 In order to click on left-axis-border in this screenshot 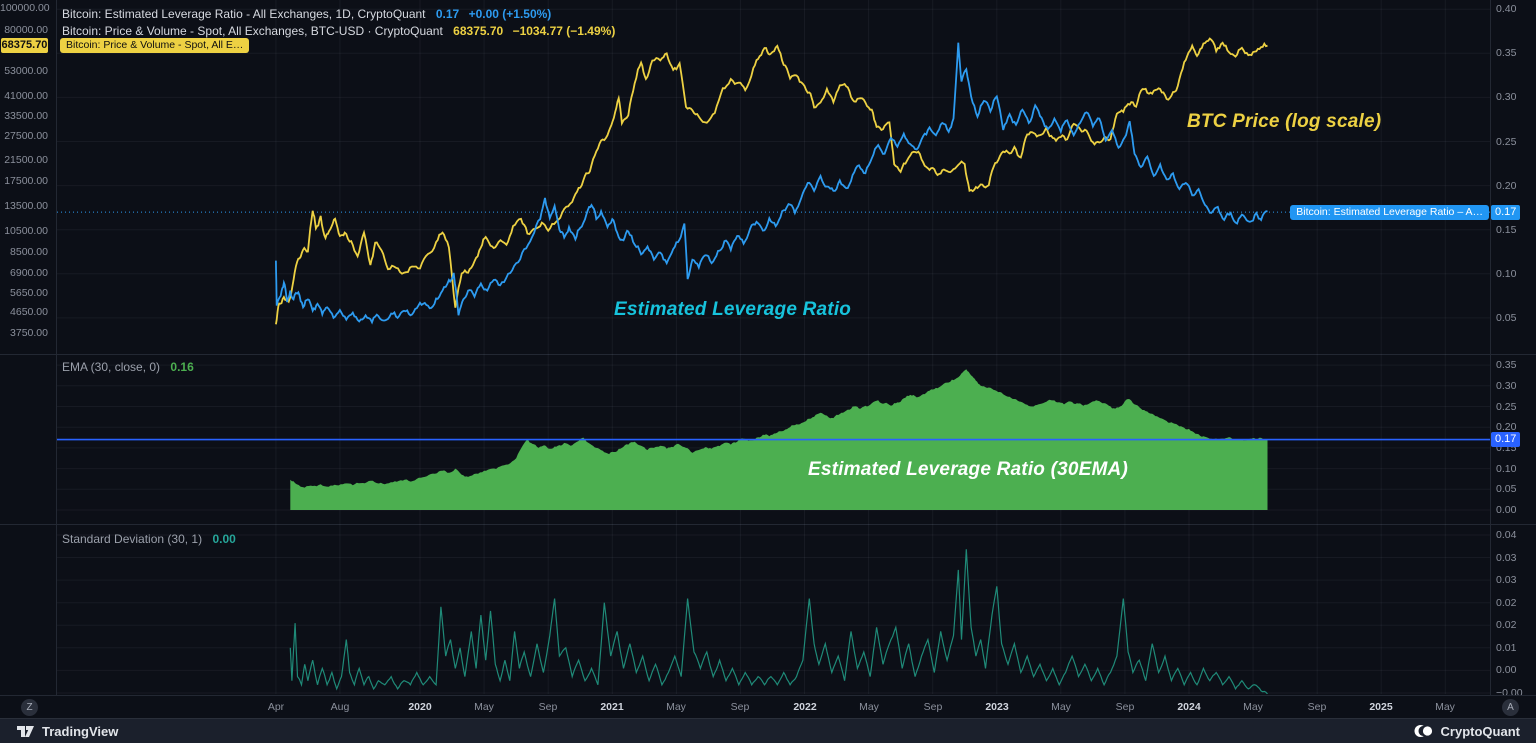, I will do `click(56, 347)`.